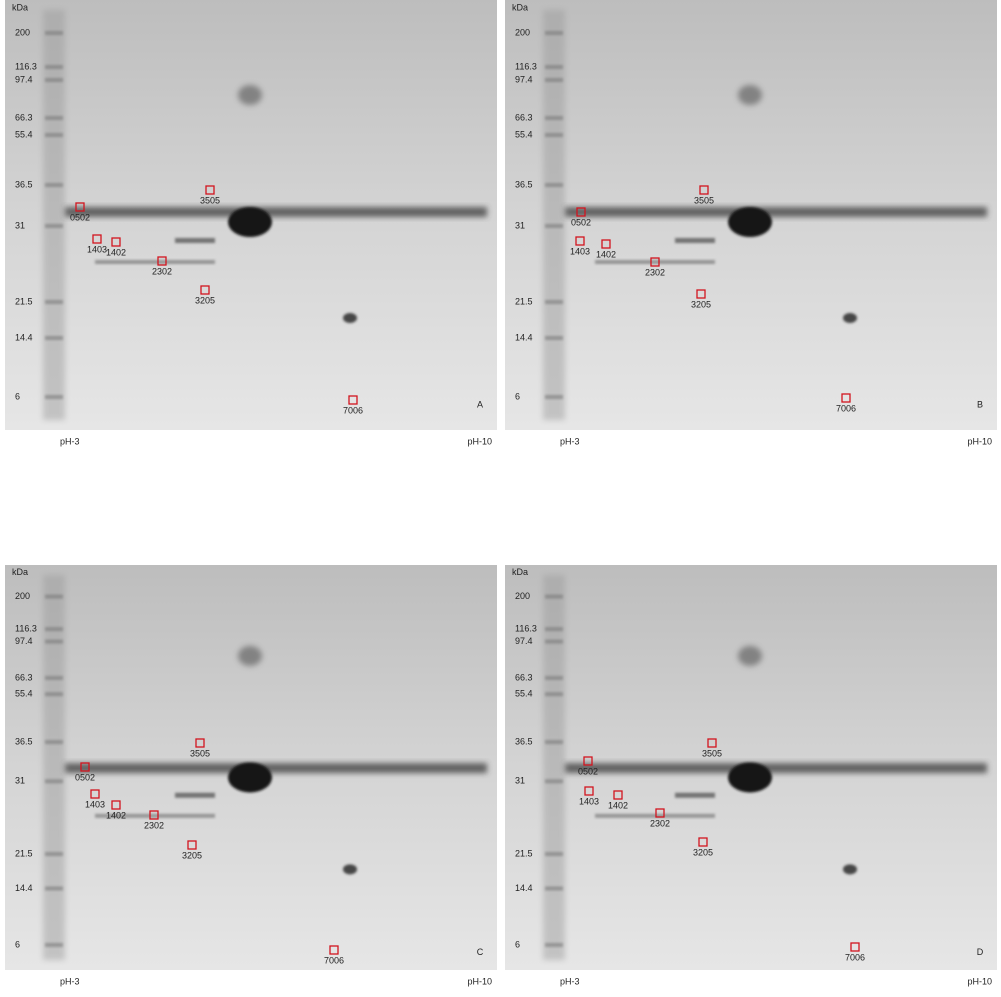 This screenshot has width=1001, height=997. I want to click on mw-marker: 55.4, so click(524, 694).